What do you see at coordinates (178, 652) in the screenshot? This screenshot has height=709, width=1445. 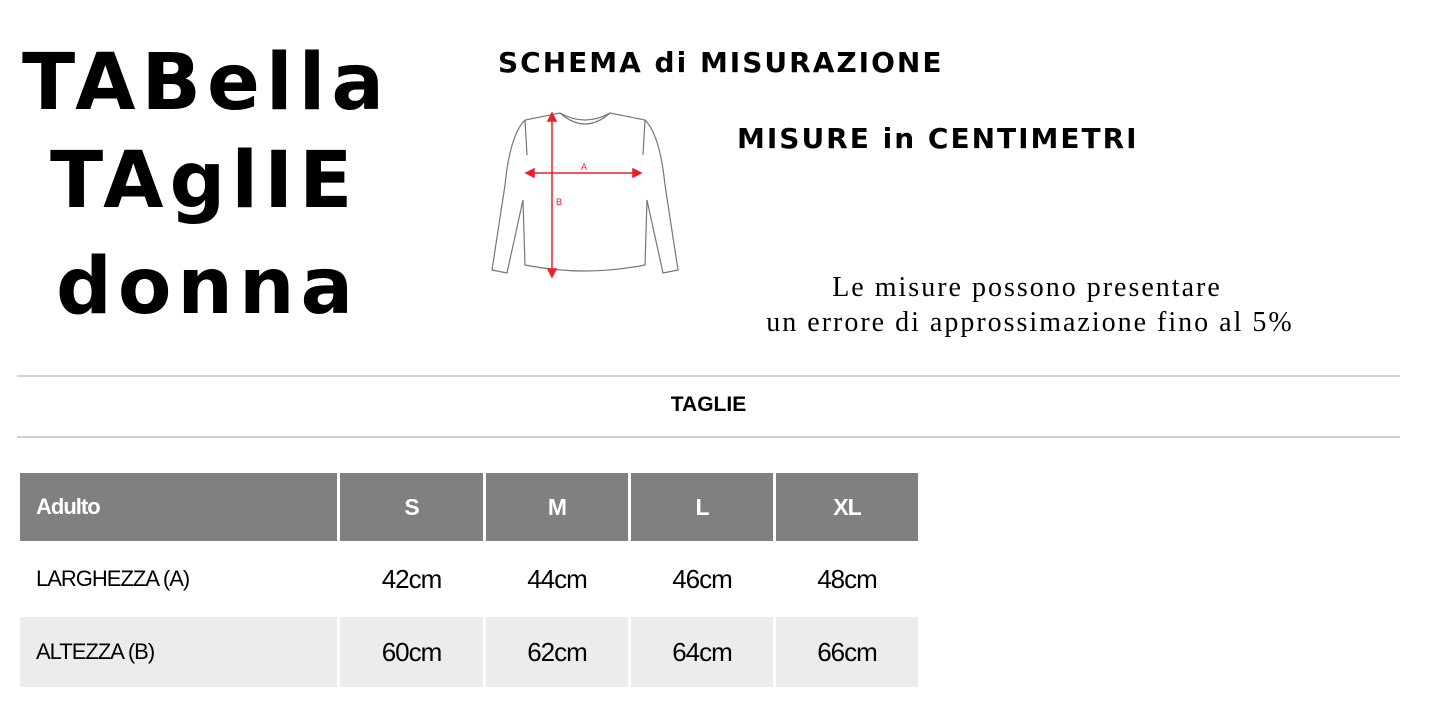 I see `row-label: ALTEZZA (B)` at bounding box center [178, 652].